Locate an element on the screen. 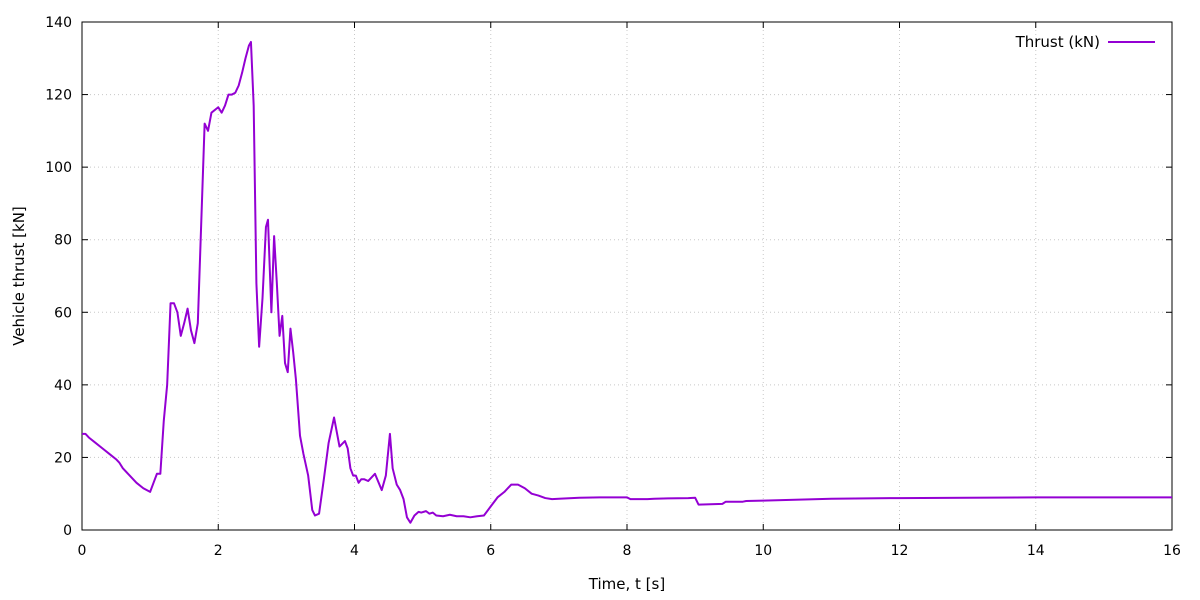 This screenshot has width=1200, height=600. x-axis-title: Time, t [s] is located at coordinates (626, 584).